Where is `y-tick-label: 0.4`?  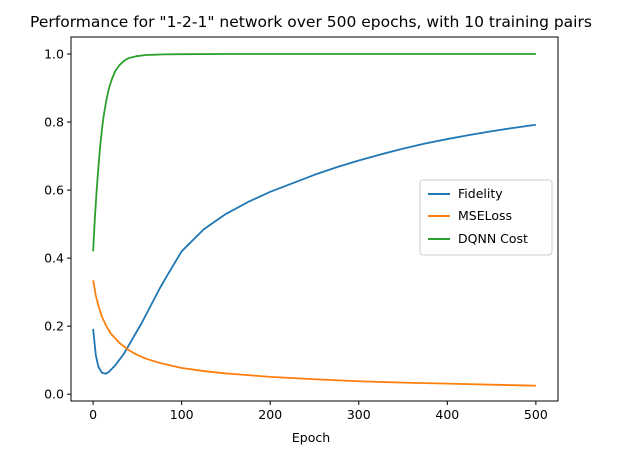 y-tick-label: 0.4 is located at coordinates (54, 258).